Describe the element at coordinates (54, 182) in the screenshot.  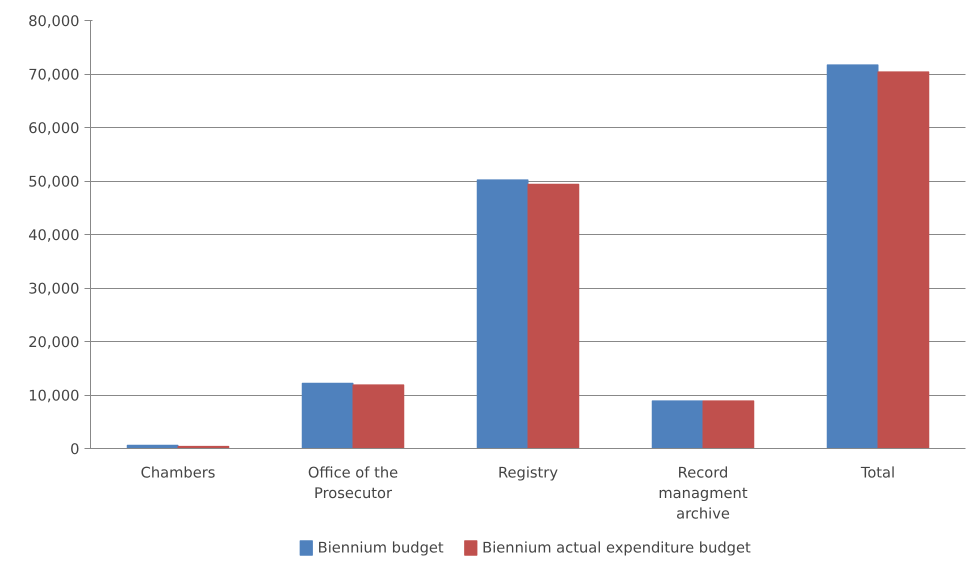
I see `y-tick-label: 50,000` at that location.